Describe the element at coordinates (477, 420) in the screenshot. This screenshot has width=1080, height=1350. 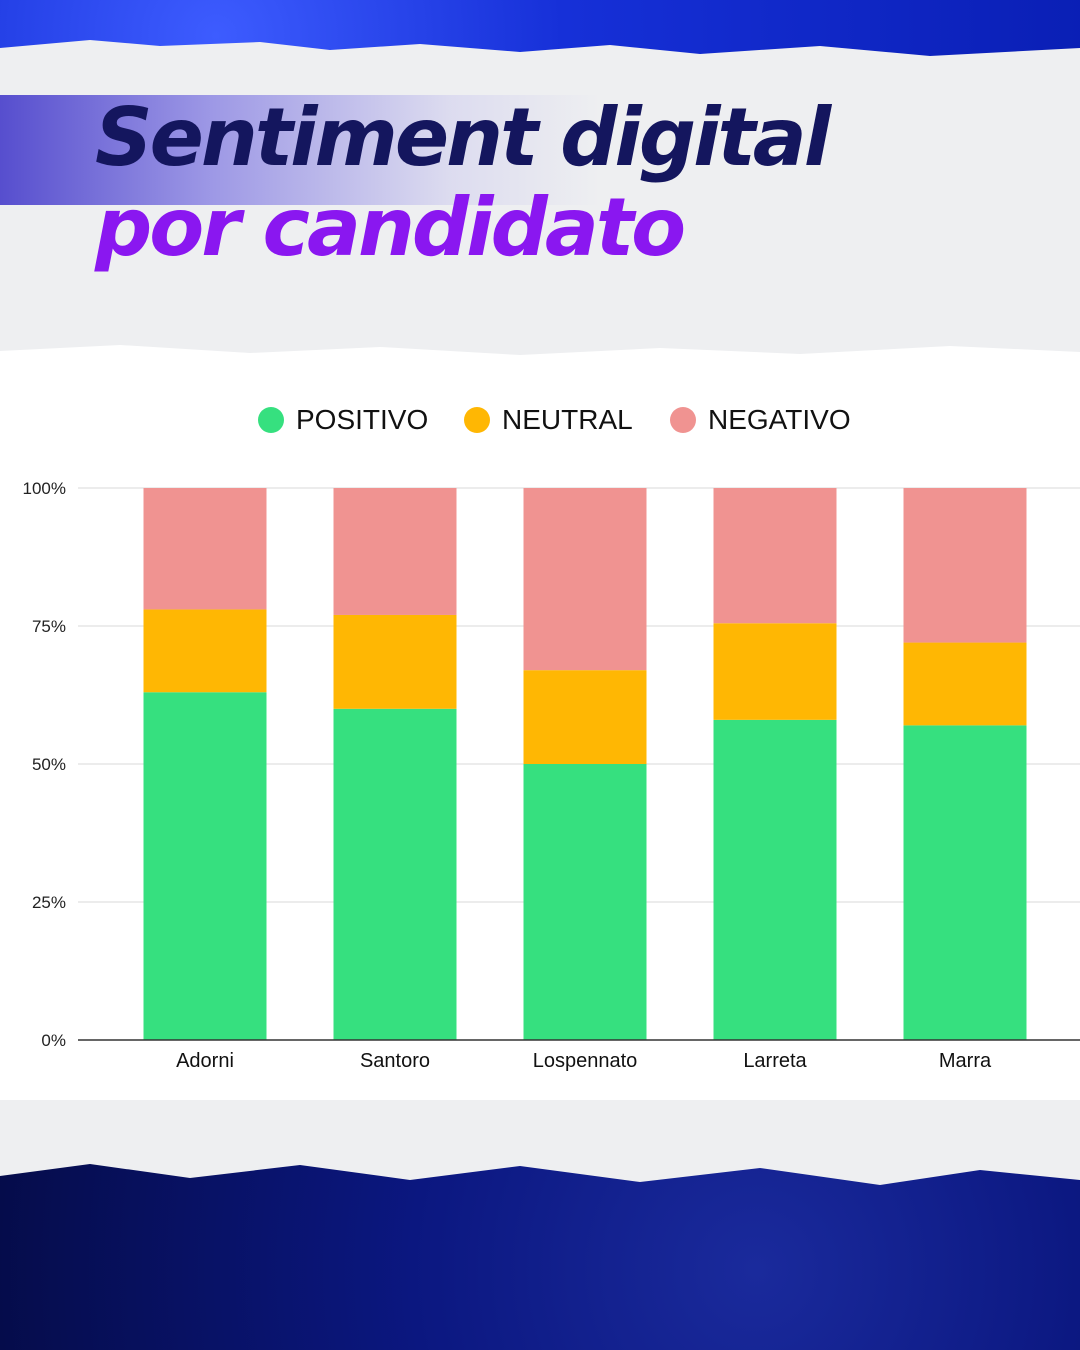
I see `legend-swatch-neutral` at that location.